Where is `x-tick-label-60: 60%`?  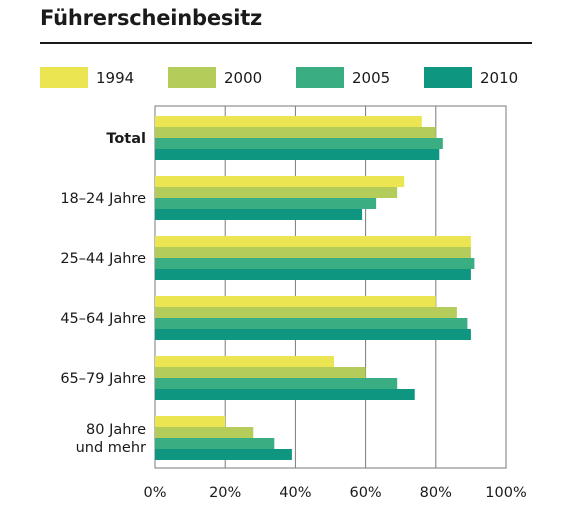
x-tick-label-60: 60% is located at coordinates (365, 493).